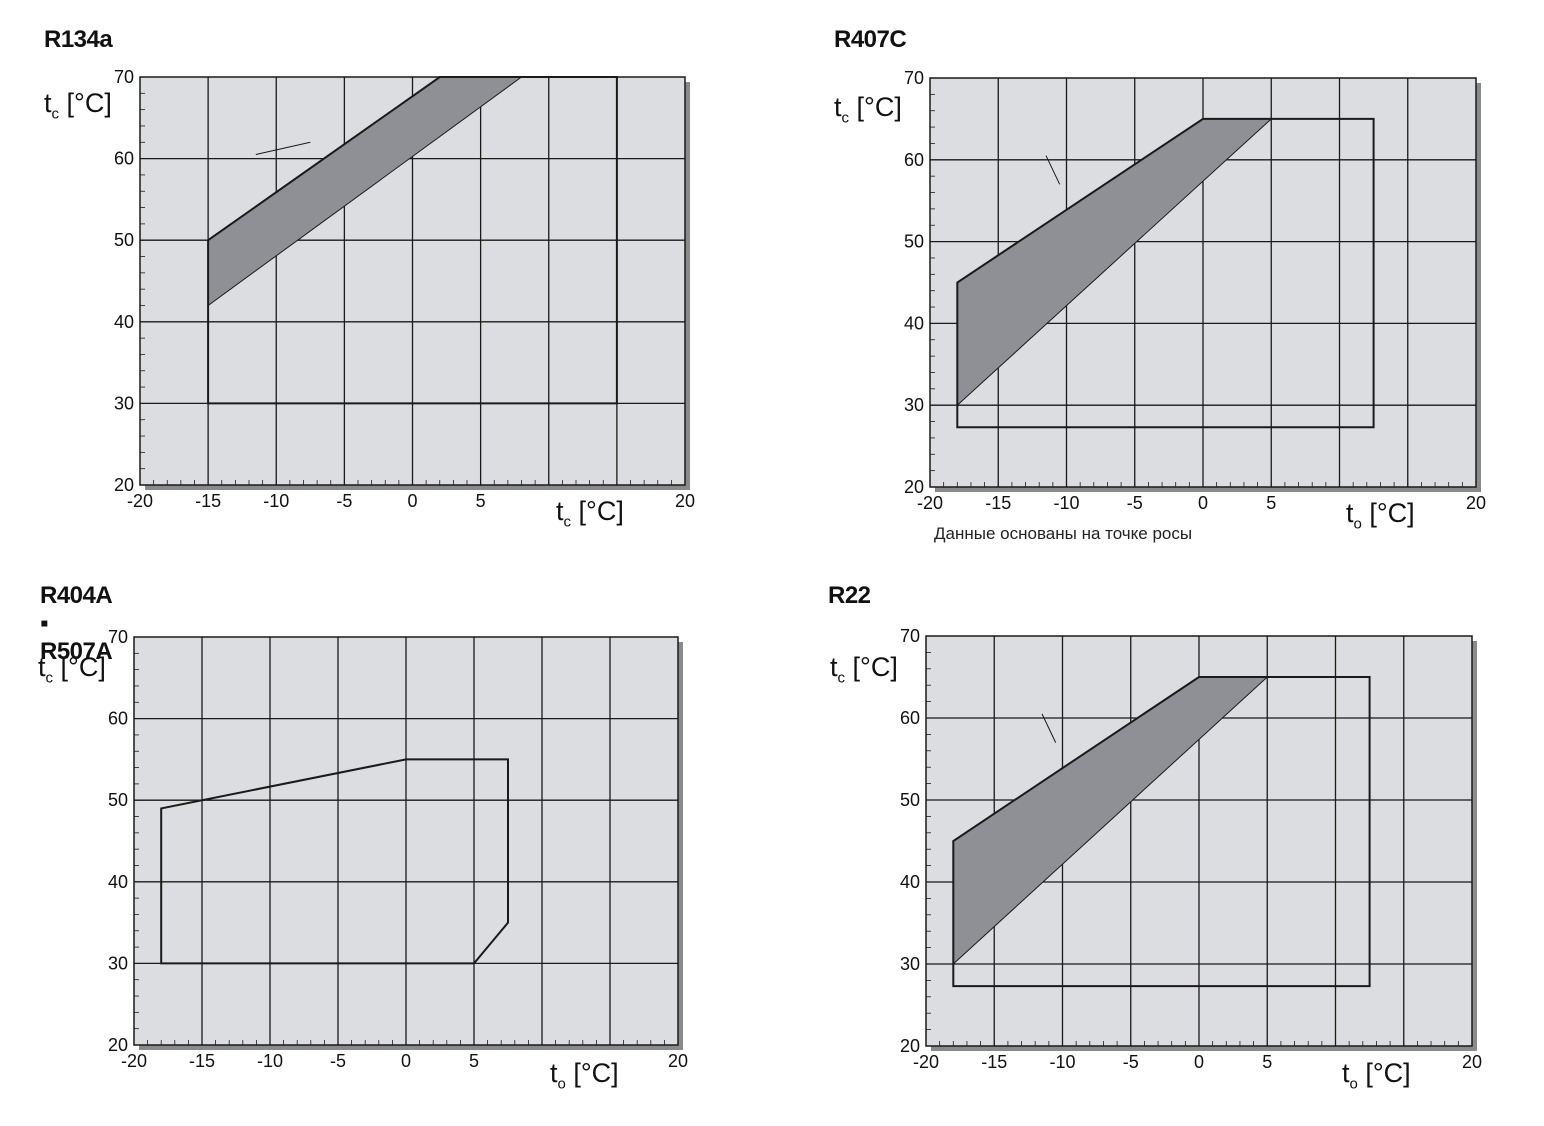  I want to click on chart-title: R407C, so click(870, 39).